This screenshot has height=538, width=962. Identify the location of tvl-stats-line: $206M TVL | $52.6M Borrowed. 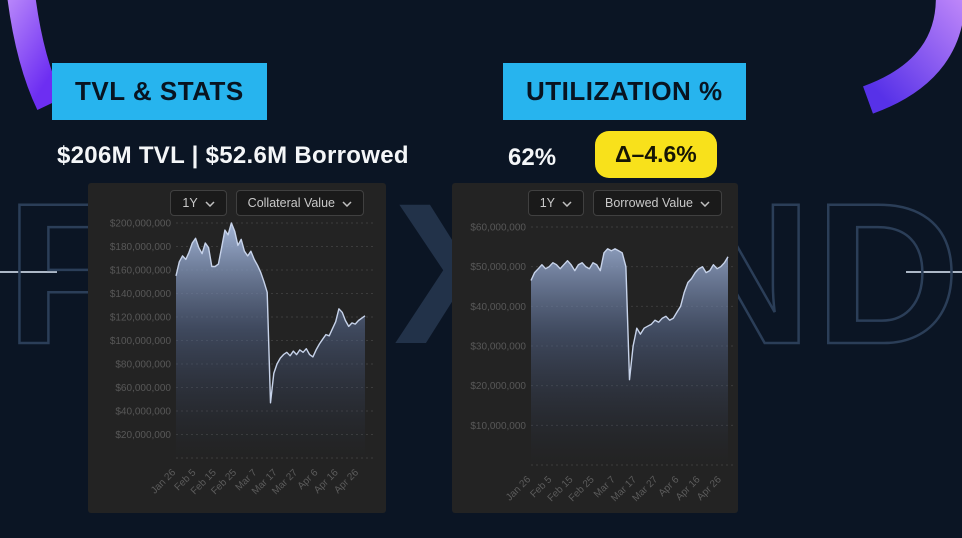
(233, 155).